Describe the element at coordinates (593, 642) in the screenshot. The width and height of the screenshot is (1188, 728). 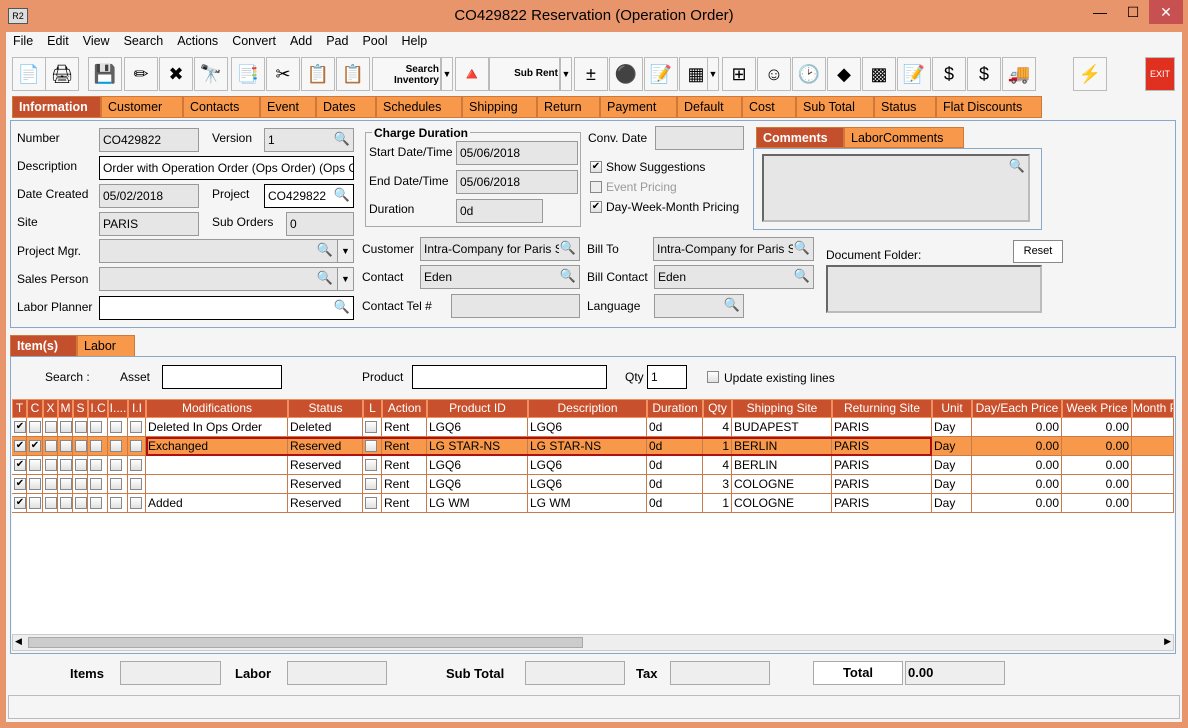
I see `horizontal-scrollbar: ◀ ▶` at that location.